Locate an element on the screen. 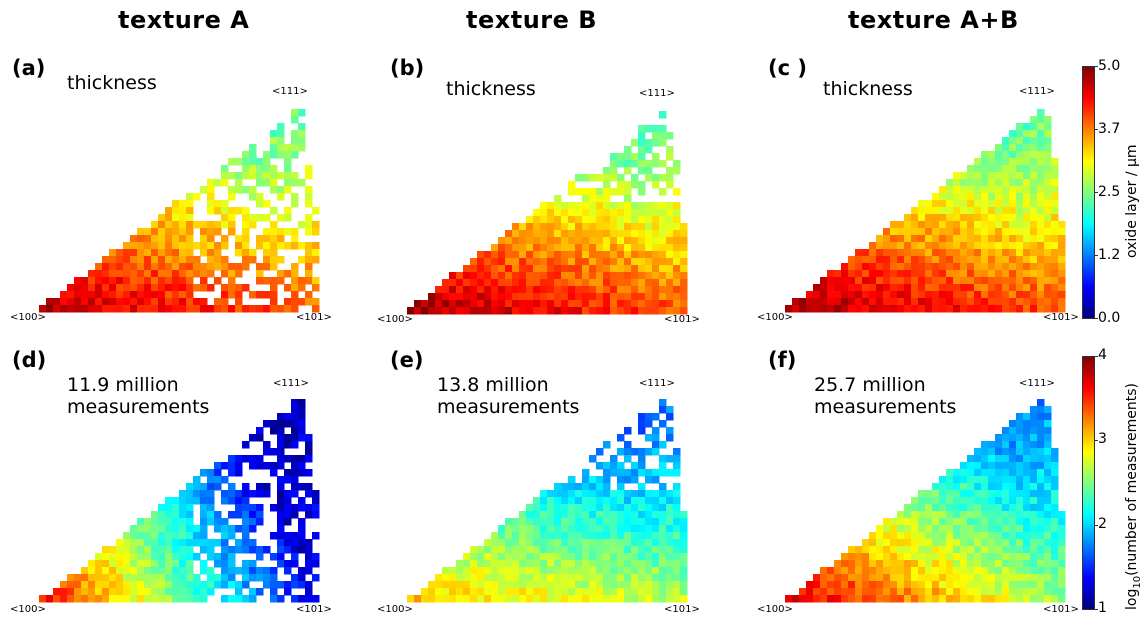 The height and width of the screenshot is (617, 1146). panel-e-dir-101: <101> is located at coordinates (682, 609).